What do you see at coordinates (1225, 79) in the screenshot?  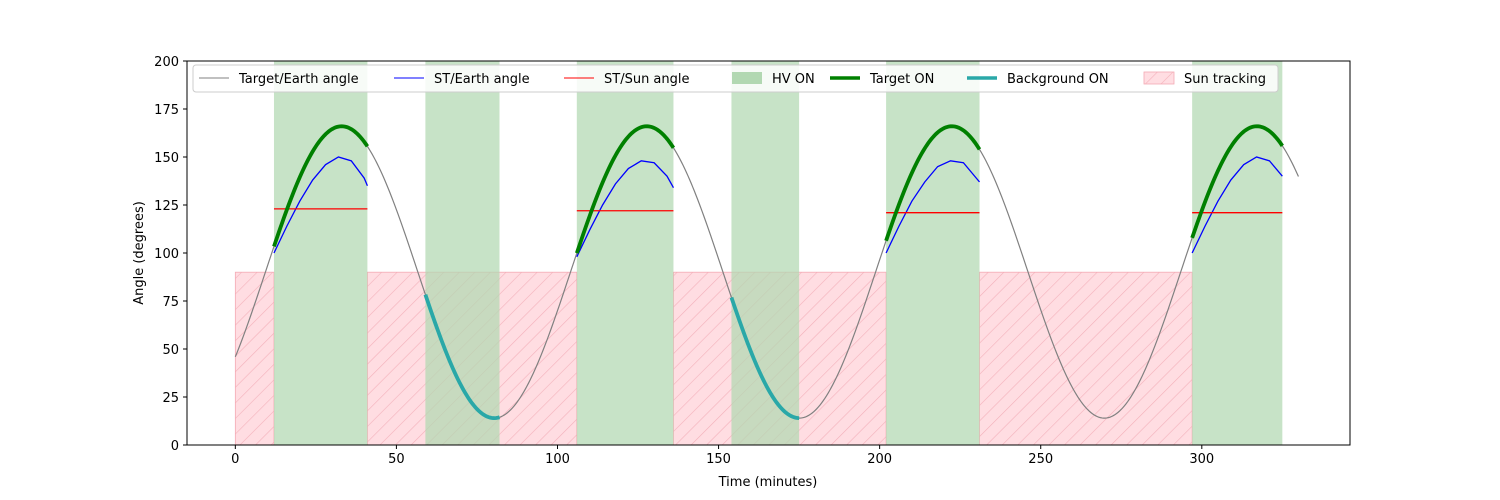 I see `legend-label: Sun tracking` at bounding box center [1225, 79].